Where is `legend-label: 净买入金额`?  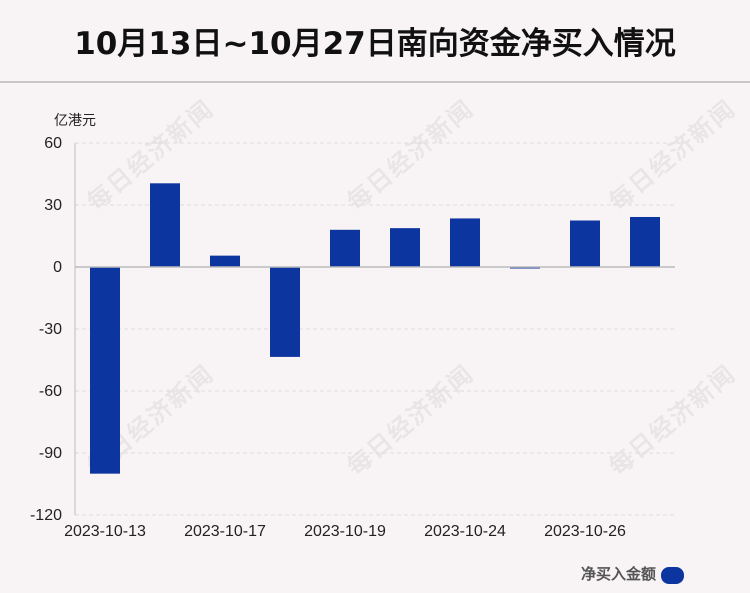 legend-label: 净买入金额 is located at coordinates (618, 574).